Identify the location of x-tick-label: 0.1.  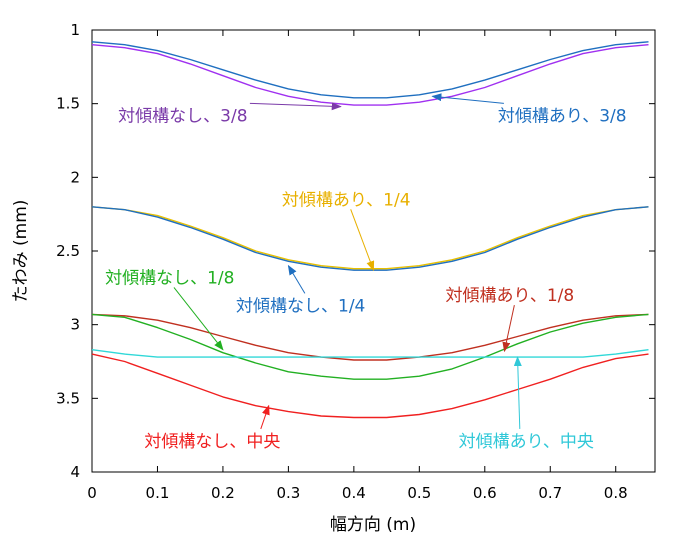
(158, 493).